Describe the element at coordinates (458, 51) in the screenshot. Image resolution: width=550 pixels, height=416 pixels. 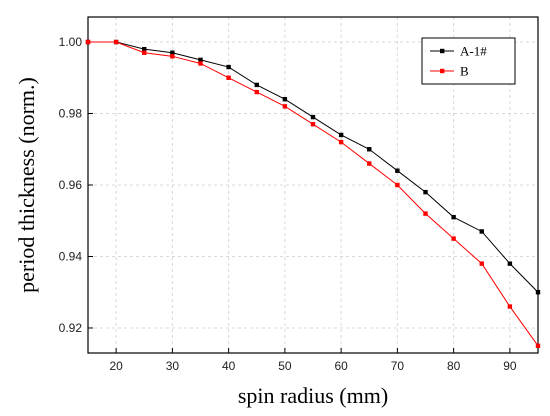
I see `legend-entry: A-1#` at that location.